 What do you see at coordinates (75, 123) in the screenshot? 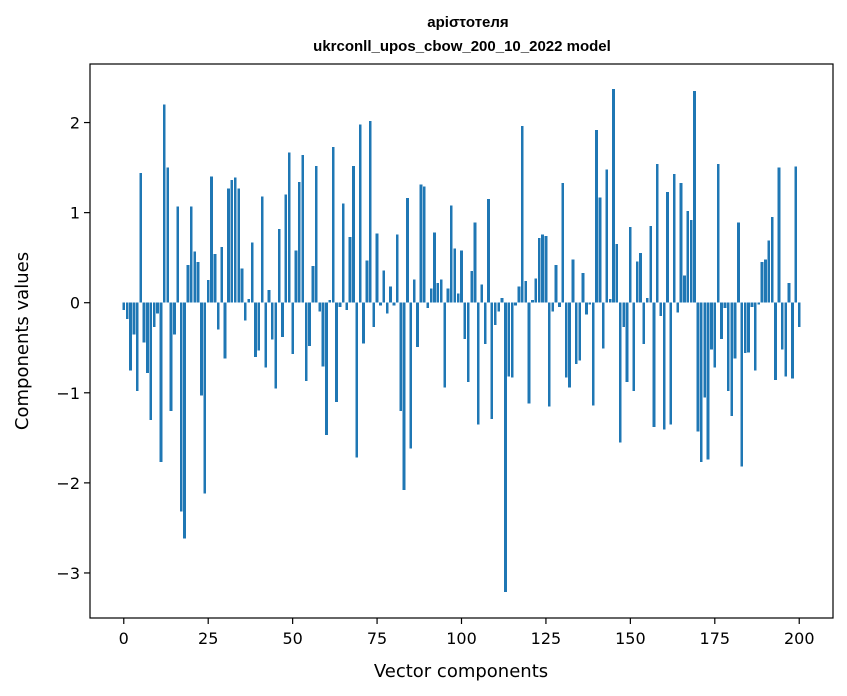
I see `y-tick-label-5: 2` at bounding box center [75, 123].